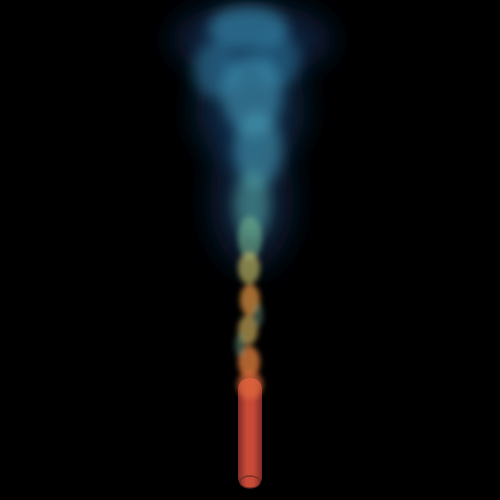  What do you see at coordinates (250, 385) in the screenshot?
I see `jet-glow` at bounding box center [250, 385].